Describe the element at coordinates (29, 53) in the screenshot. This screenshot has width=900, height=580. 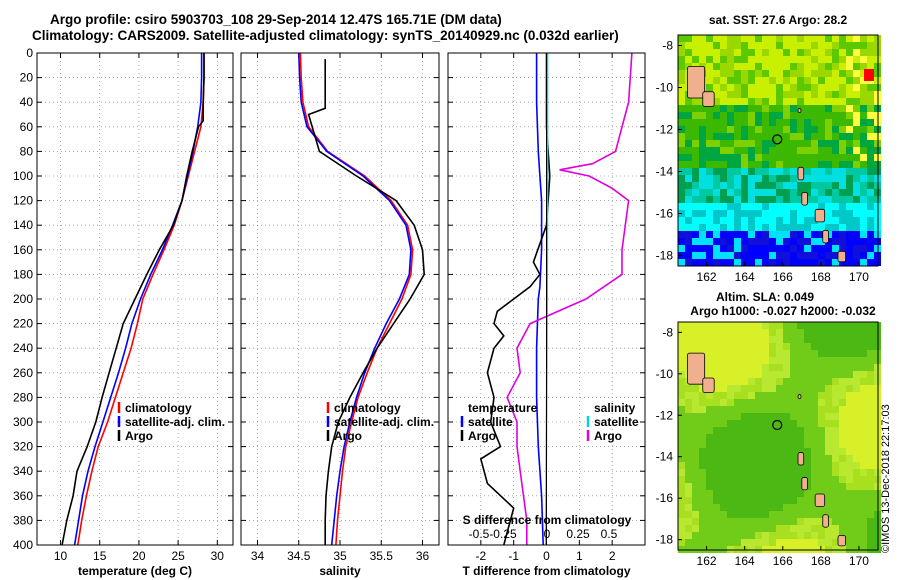
I see `ytick-label: 0` at that location.